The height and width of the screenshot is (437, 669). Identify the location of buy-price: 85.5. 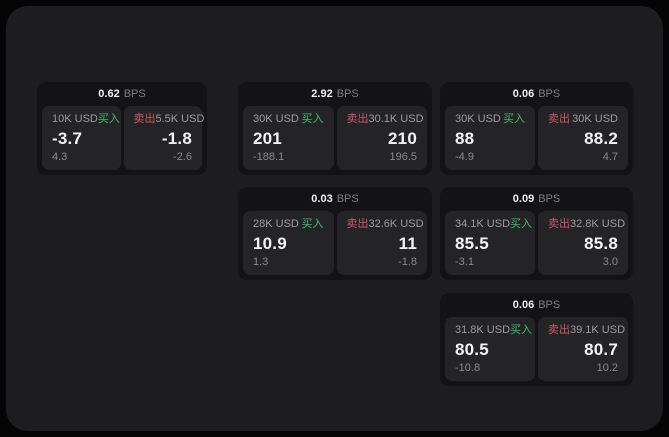
(472, 243).